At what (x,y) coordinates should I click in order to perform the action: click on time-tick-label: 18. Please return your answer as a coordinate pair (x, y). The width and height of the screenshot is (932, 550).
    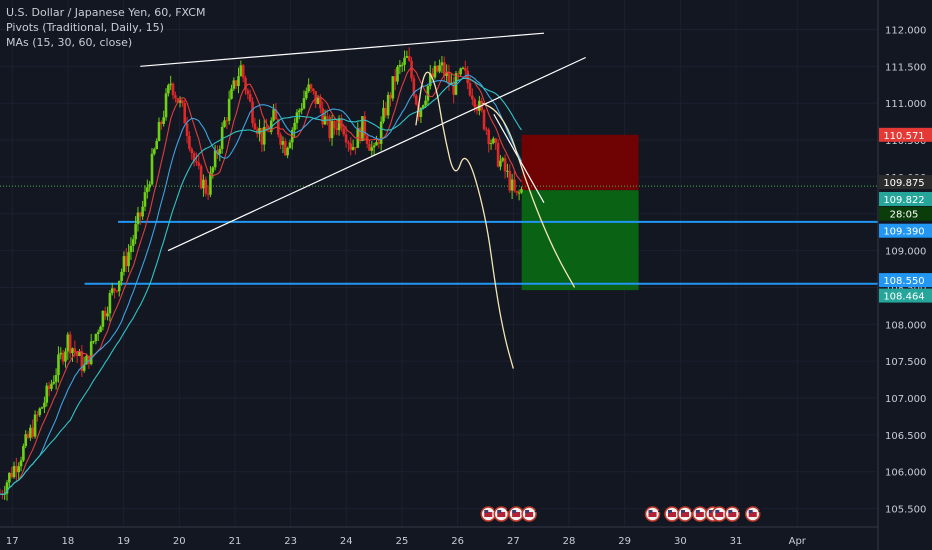
    Looking at the image, I should click on (68, 541).